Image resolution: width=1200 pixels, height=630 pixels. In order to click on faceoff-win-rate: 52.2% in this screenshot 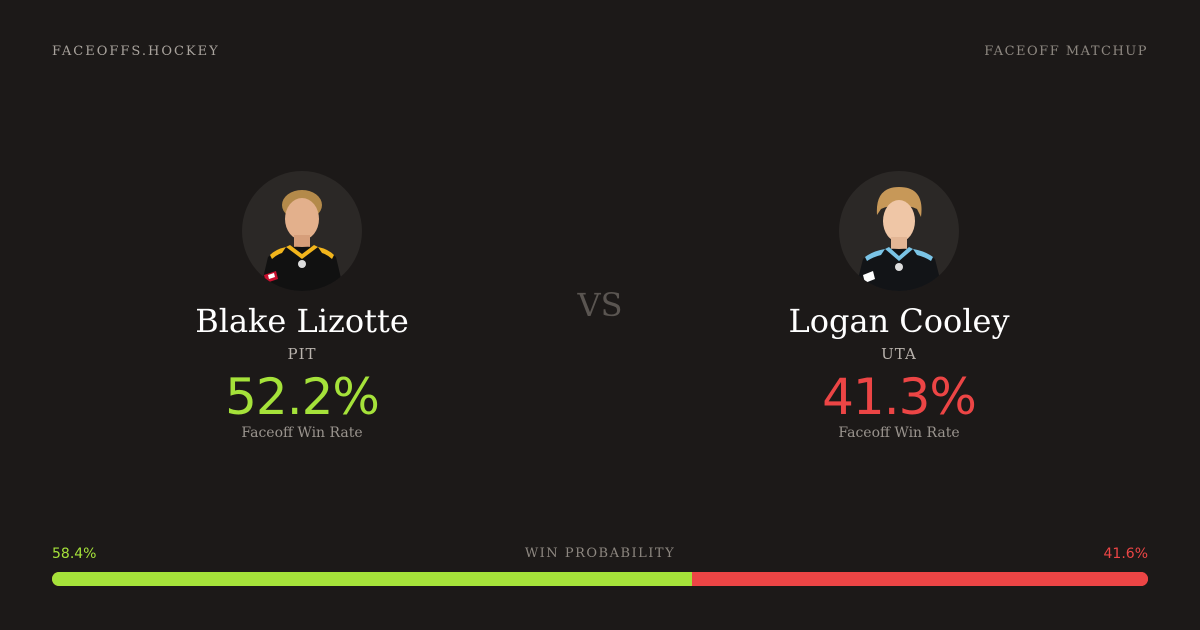, I will do `click(302, 397)`.